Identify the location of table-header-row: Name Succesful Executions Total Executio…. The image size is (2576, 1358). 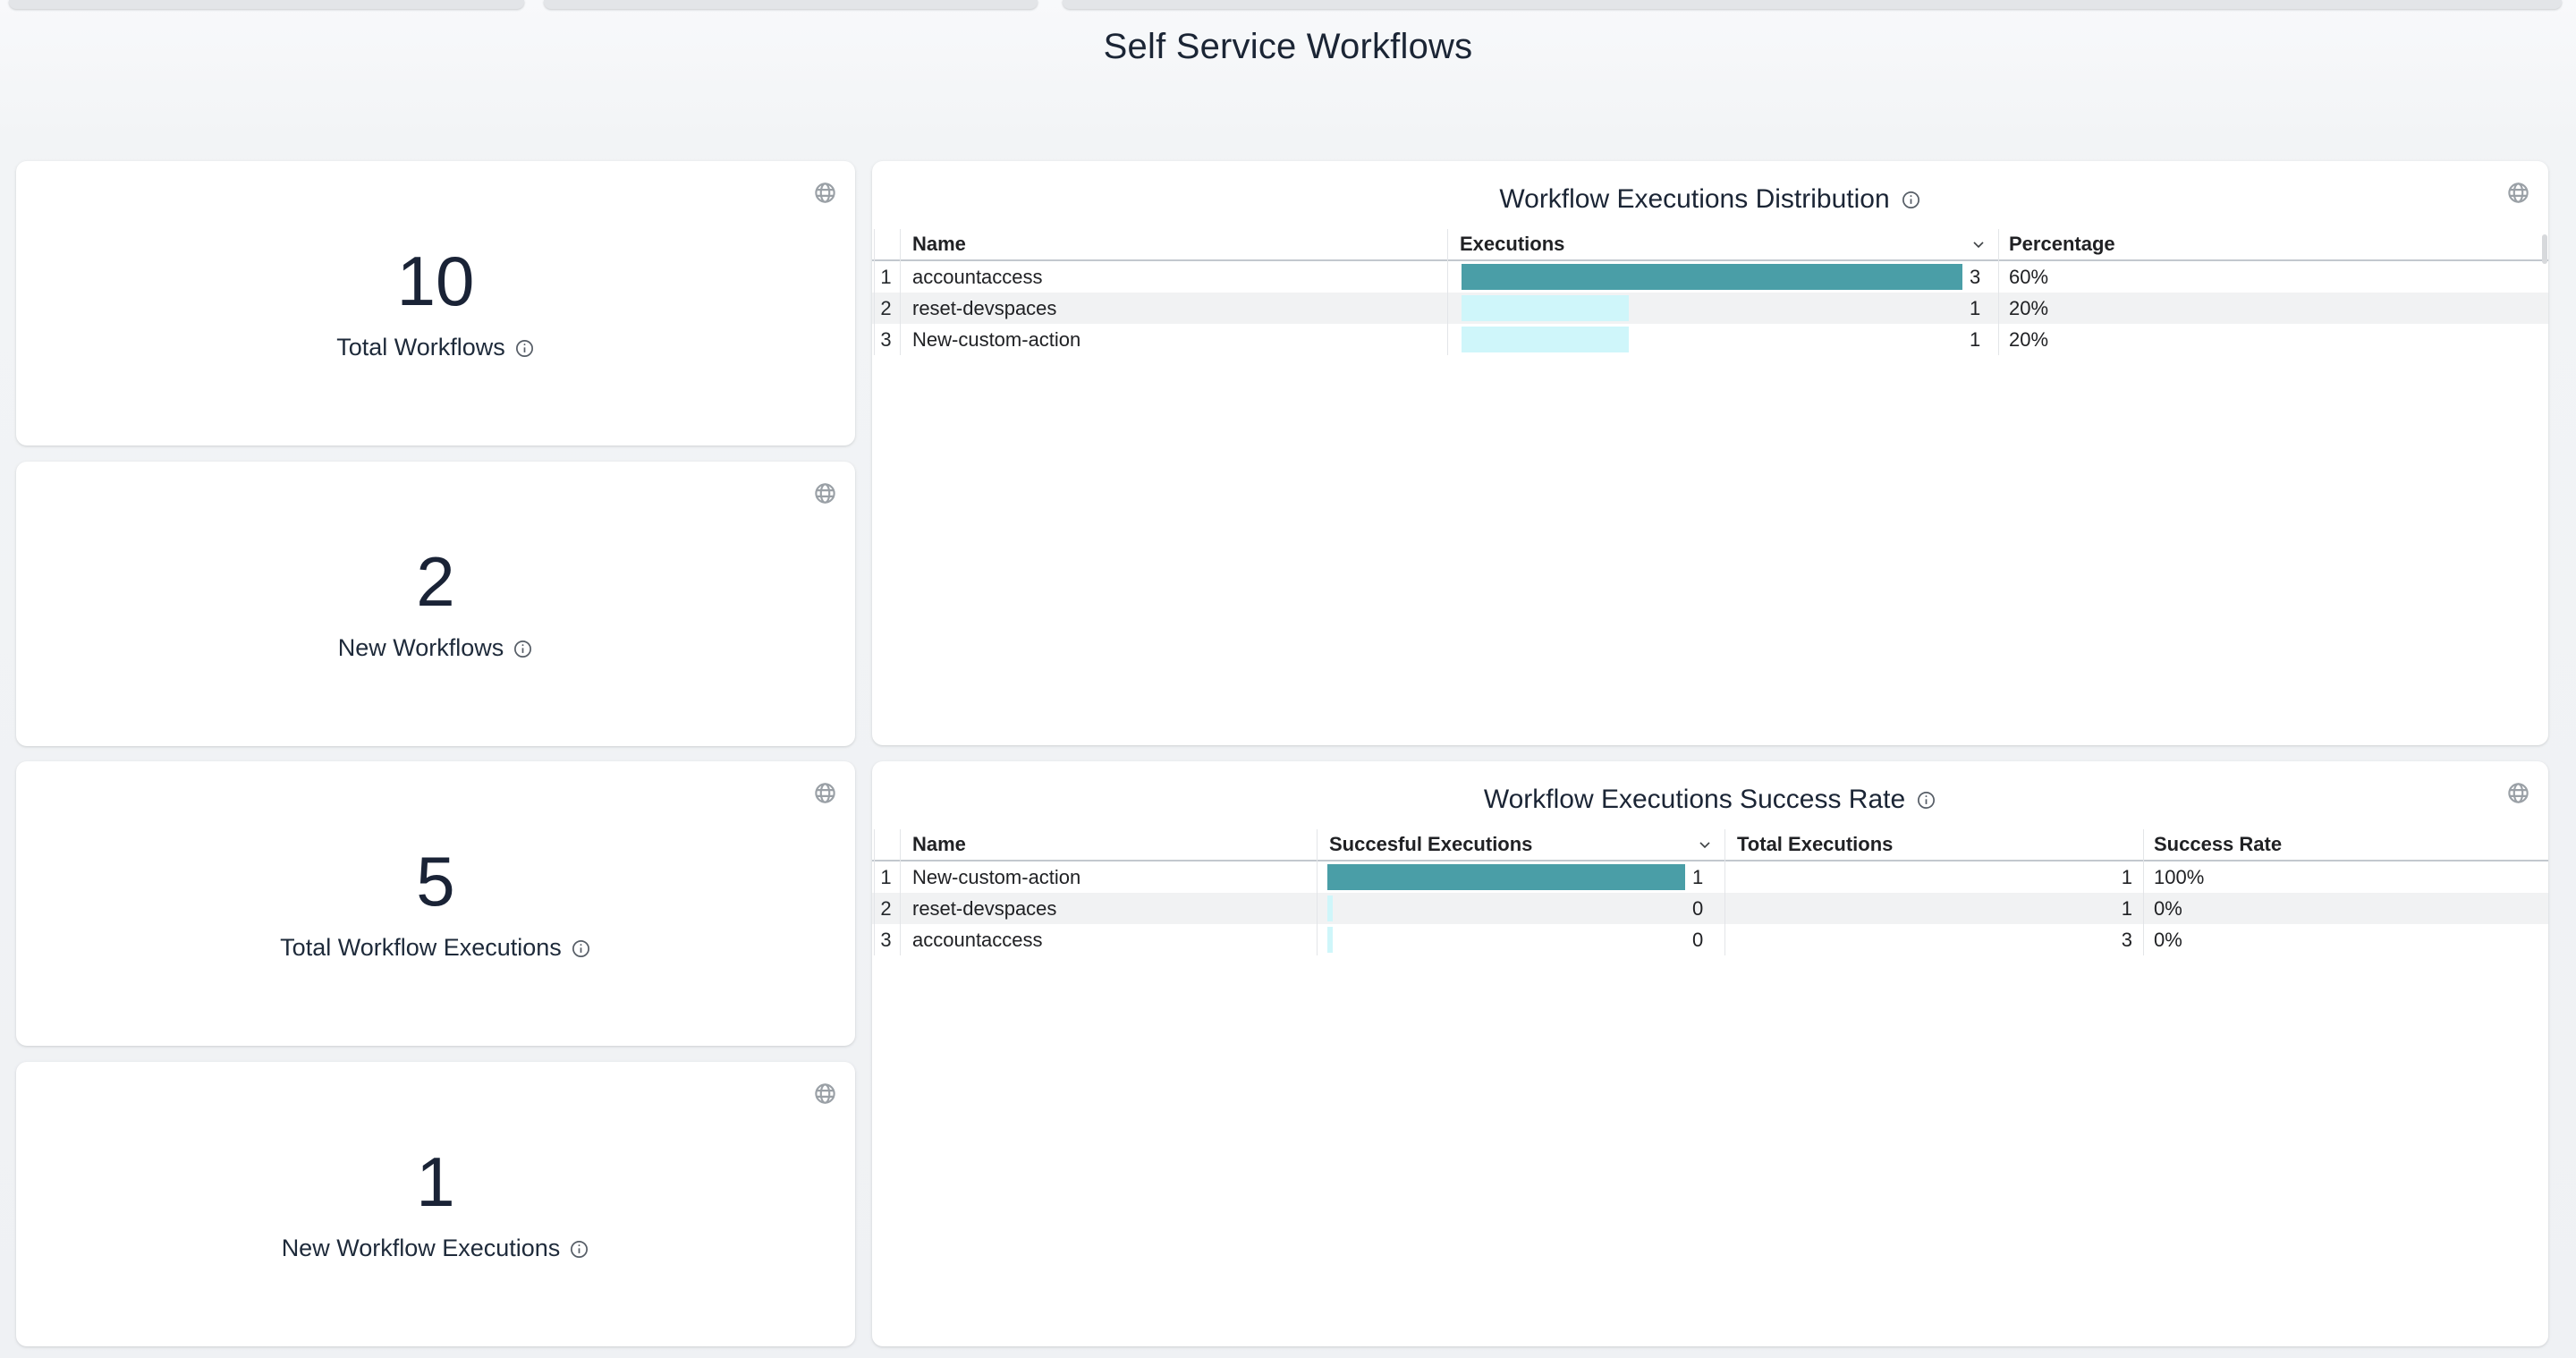
(1710, 845).